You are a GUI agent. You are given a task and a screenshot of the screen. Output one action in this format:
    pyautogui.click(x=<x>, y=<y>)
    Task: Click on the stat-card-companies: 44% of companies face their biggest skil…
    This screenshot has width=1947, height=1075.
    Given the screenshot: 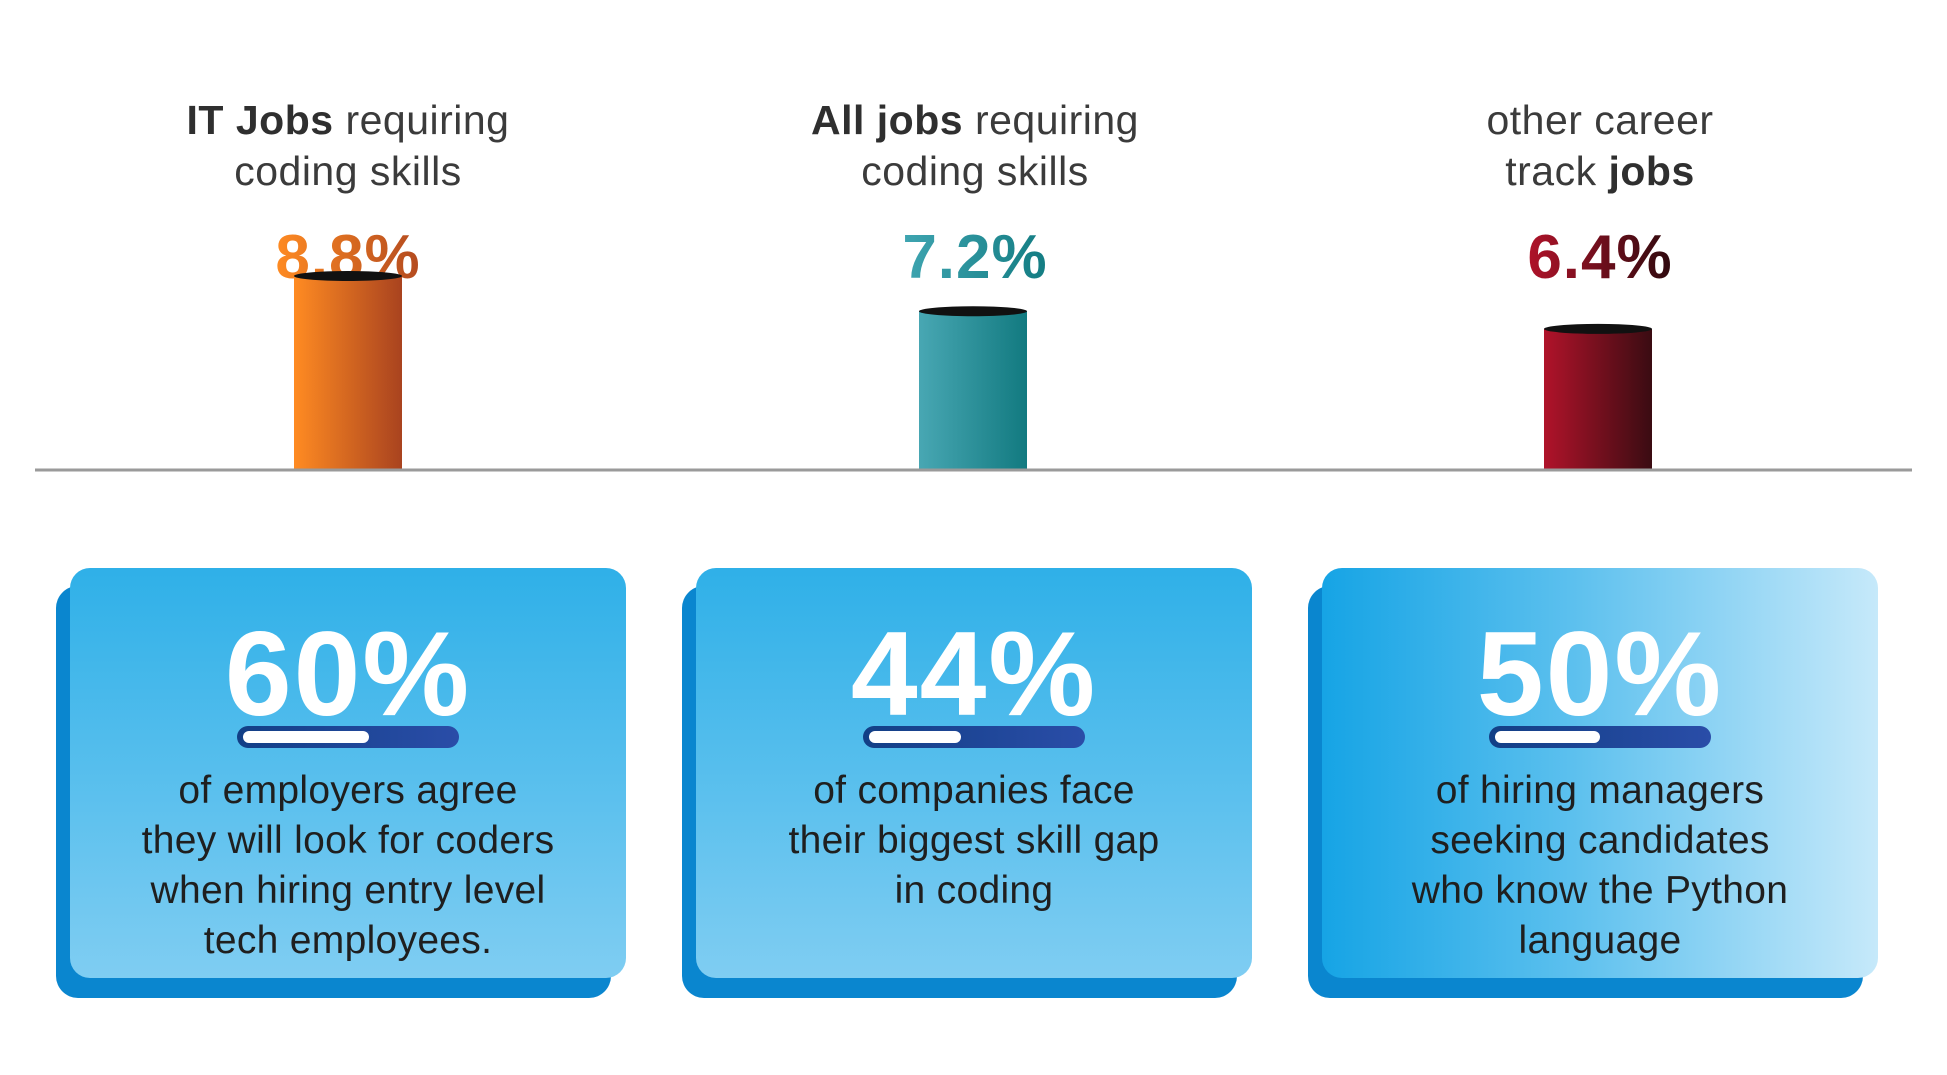 What is the action you would take?
    pyautogui.click(x=967, y=783)
    